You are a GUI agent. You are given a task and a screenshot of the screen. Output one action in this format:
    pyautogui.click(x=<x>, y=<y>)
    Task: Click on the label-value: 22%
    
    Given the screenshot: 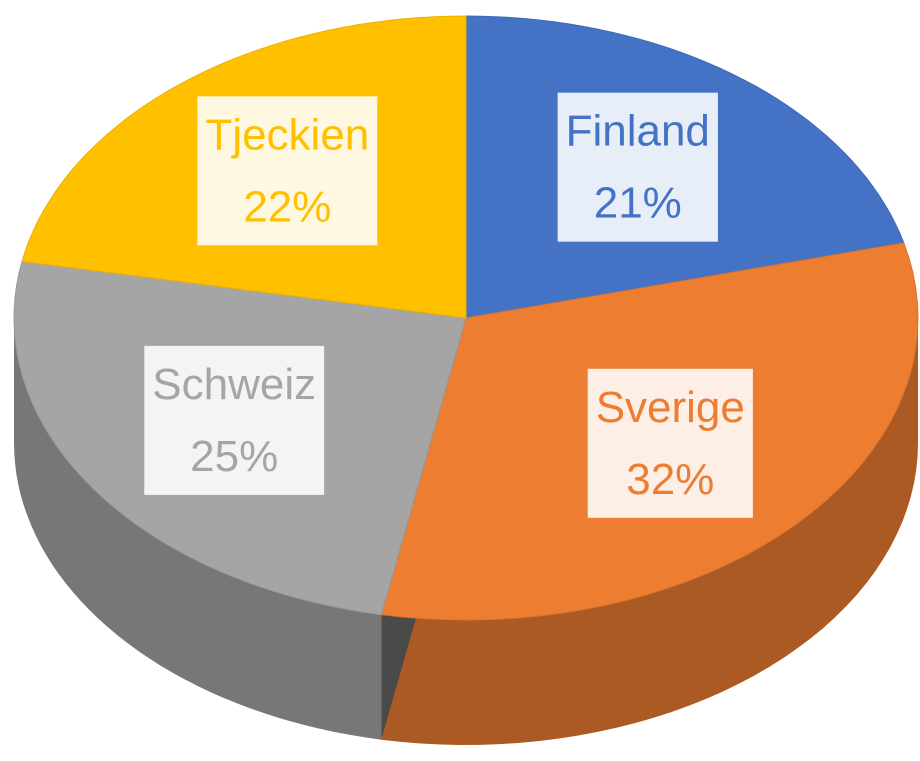 What is the action you would take?
    pyautogui.click(x=287, y=206)
    